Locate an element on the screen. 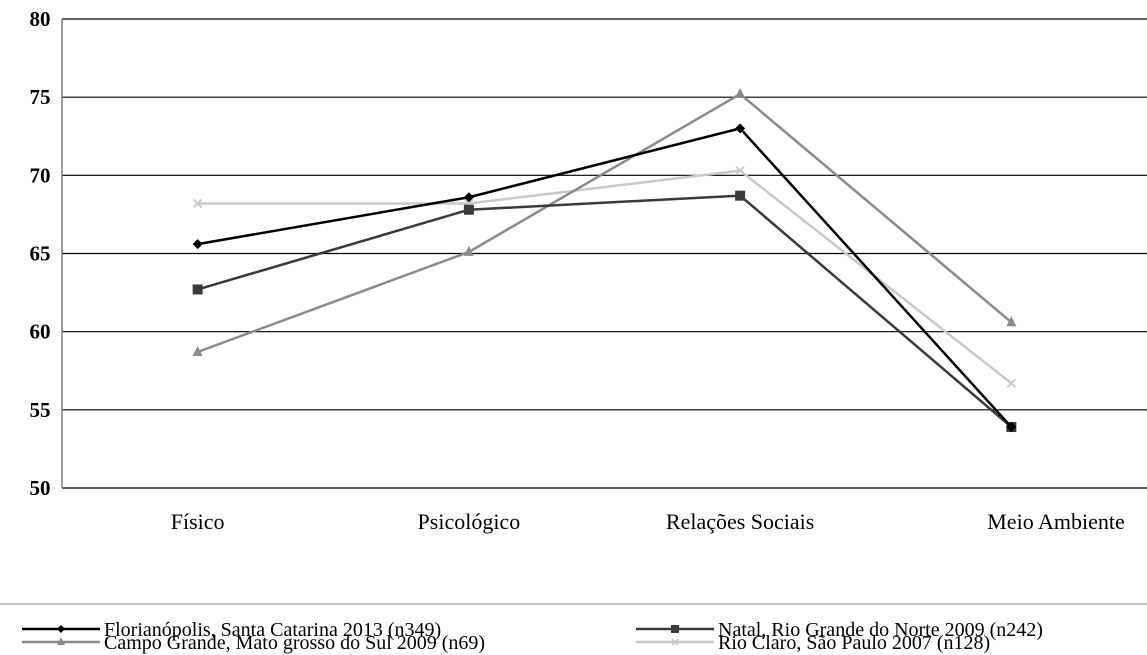  y-tick-label: 60 is located at coordinates (40, 332).